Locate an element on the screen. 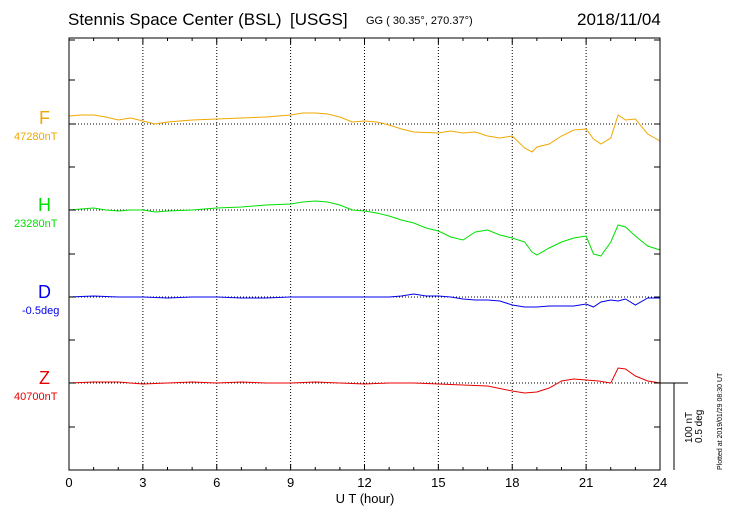 This screenshot has height=520, width=730. h-component-label: H is located at coordinates (44, 205).